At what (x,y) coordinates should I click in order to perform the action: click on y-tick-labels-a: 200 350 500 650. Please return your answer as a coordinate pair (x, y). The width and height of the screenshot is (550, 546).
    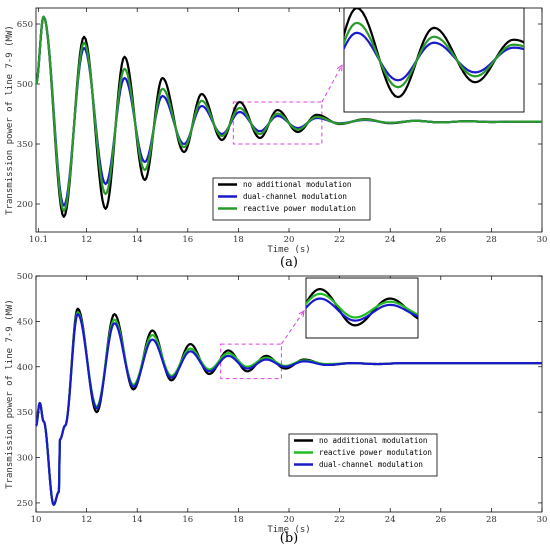
    Looking at the image, I should click on (25, 115).